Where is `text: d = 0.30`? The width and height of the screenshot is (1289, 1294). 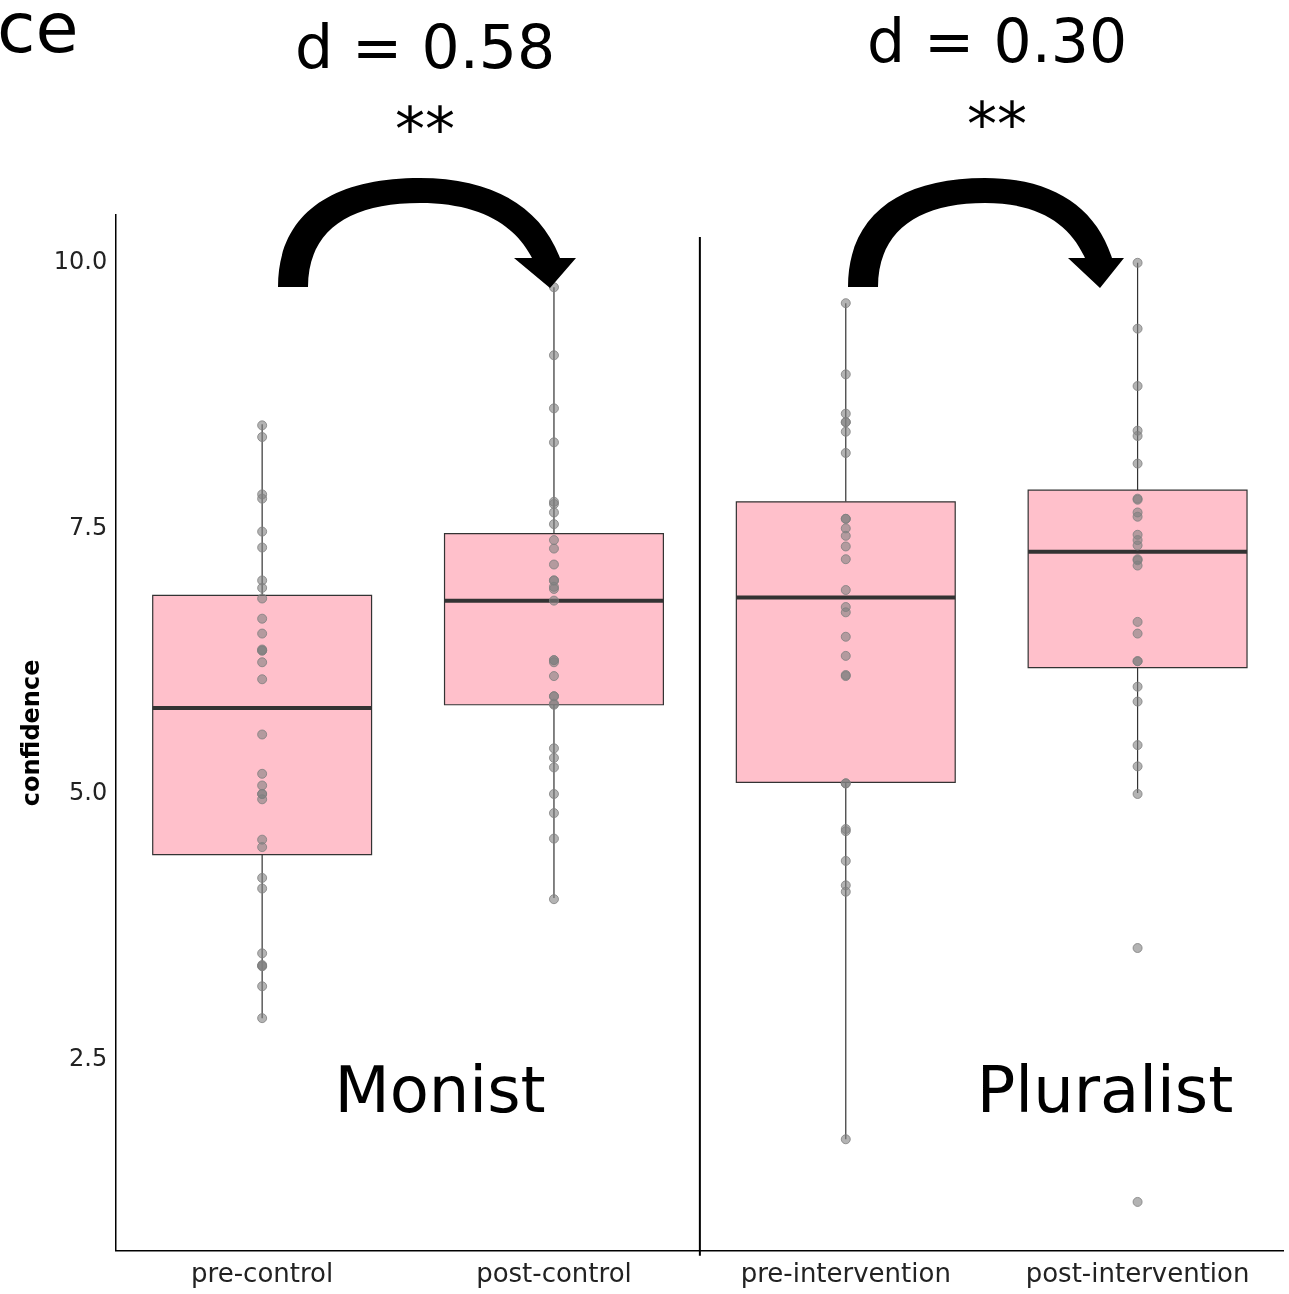
text: d = 0.30 is located at coordinates (997, 41).